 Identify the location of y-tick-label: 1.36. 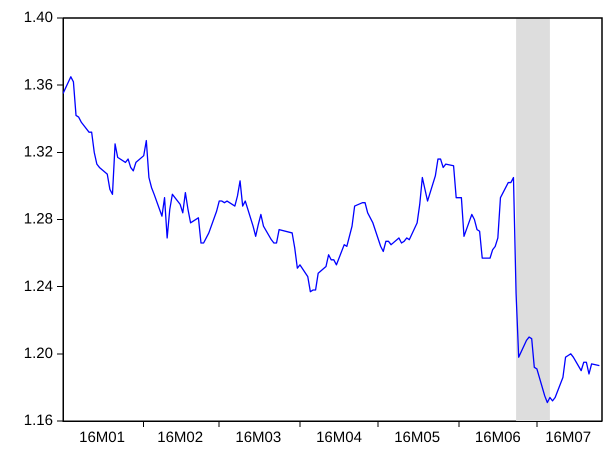
(38, 85).